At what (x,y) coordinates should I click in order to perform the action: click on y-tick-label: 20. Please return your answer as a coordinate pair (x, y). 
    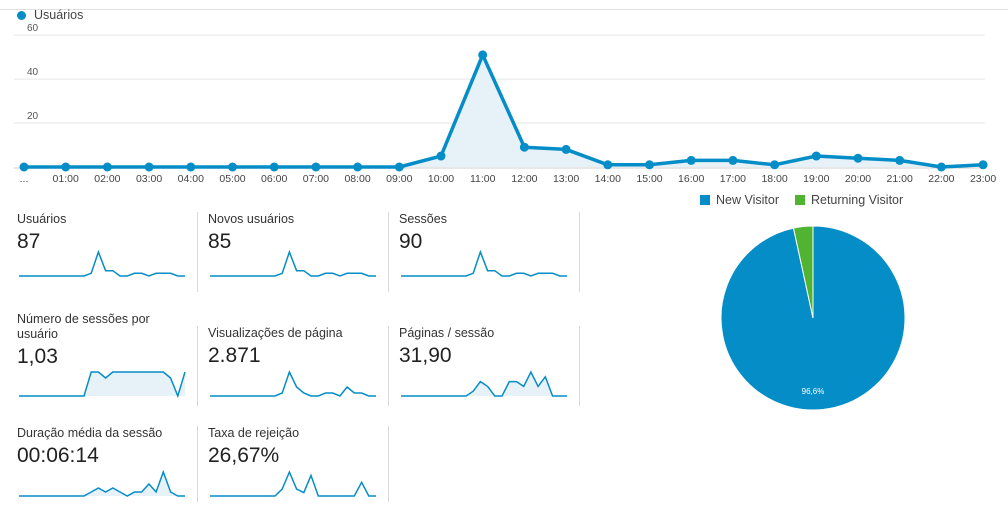
    Looking at the image, I should click on (33, 116).